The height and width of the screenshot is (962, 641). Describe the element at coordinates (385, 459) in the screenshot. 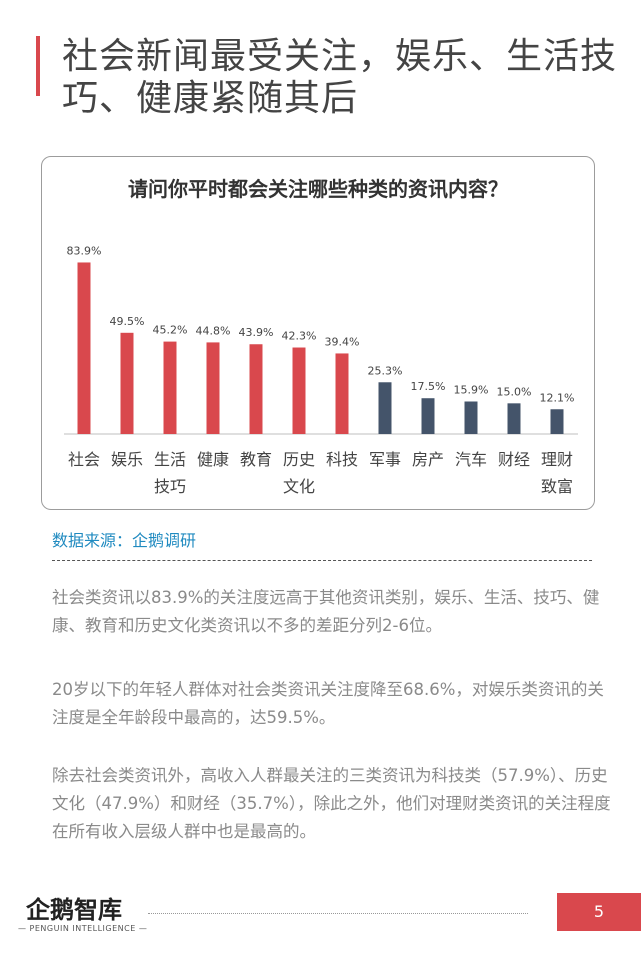

I see `category-label: 军事` at that location.